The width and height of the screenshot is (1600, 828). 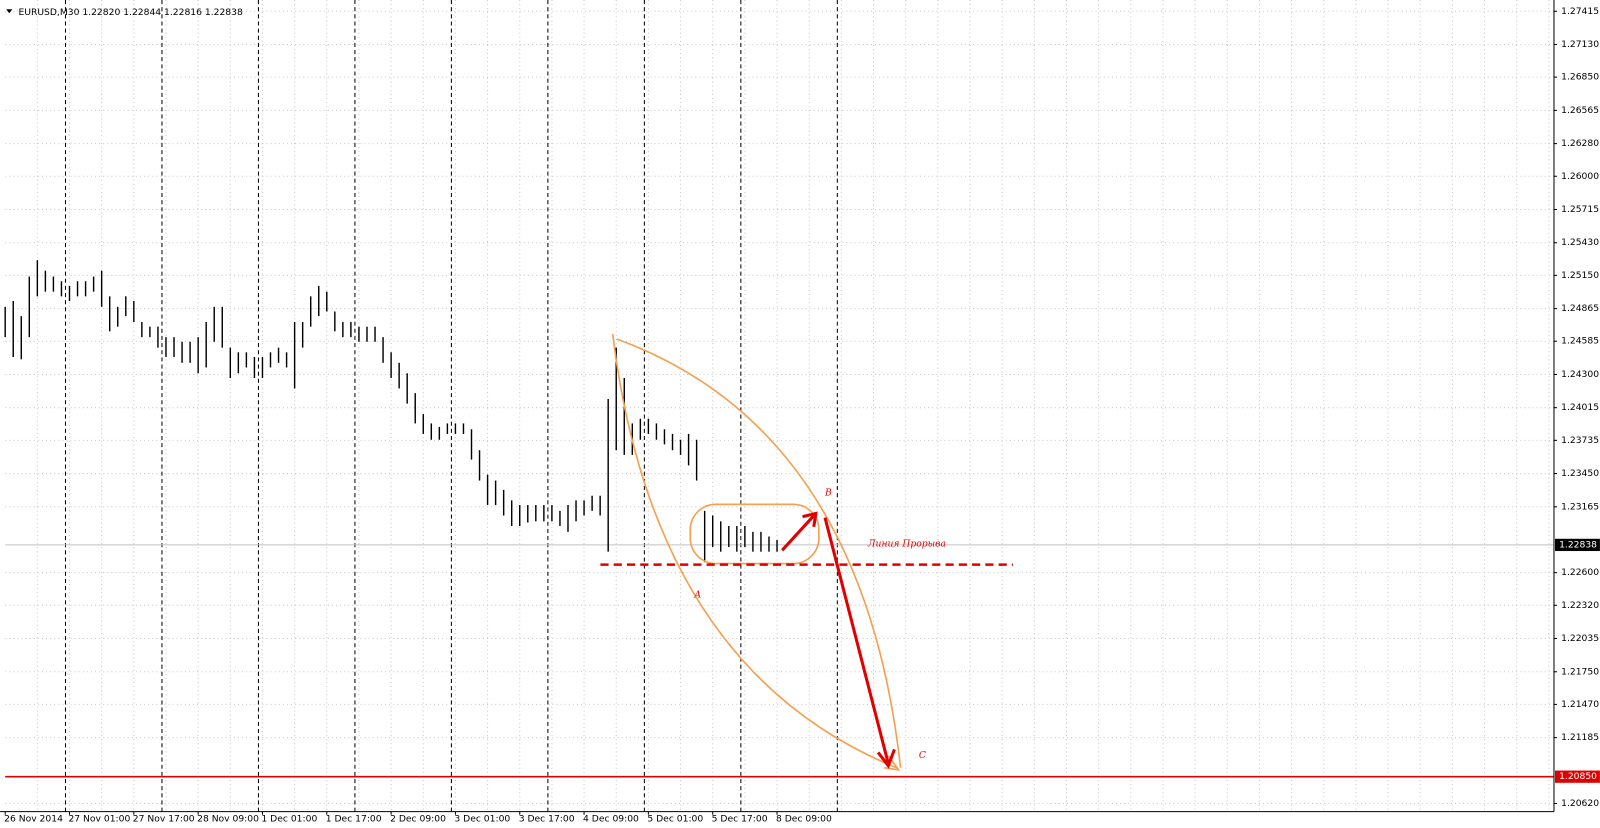 What do you see at coordinates (1580, 803) in the screenshot?
I see `y-tick-label: 1.20620` at bounding box center [1580, 803].